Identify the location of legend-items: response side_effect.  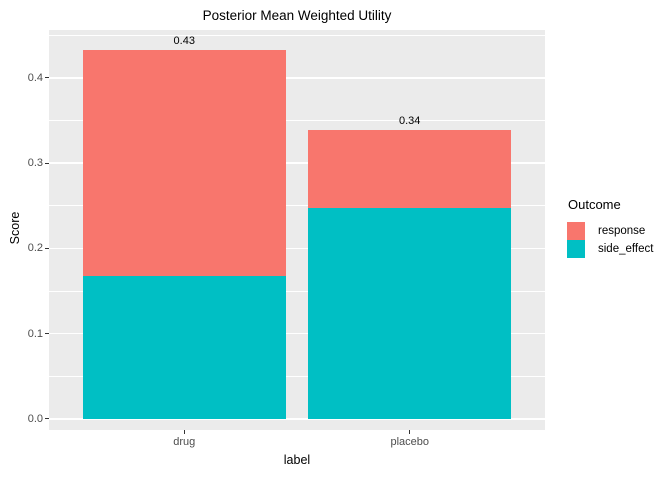
(610, 240).